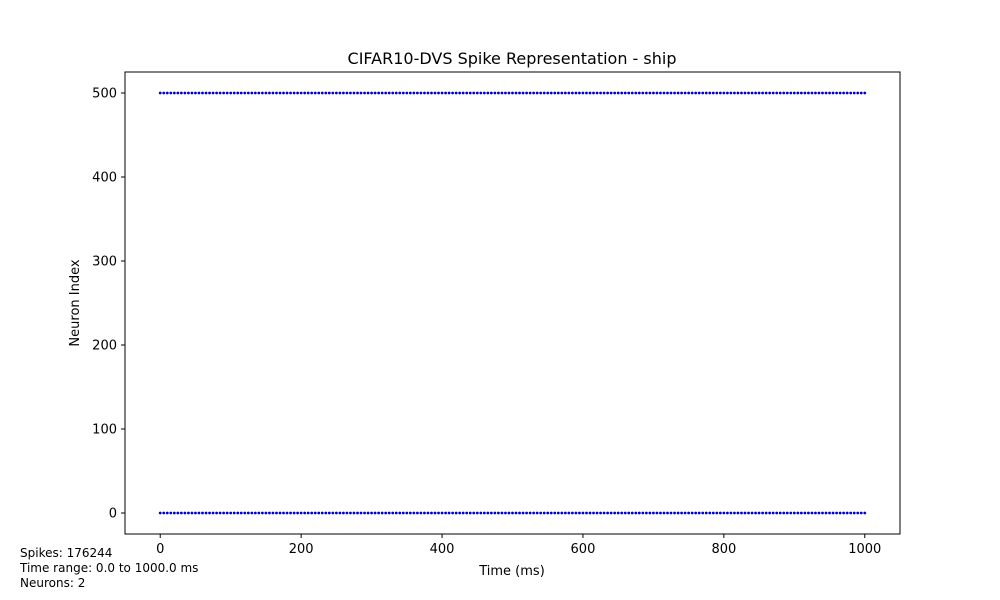 This screenshot has height=600, width=1000. I want to click on x-axis: 0 200 400 600 800 1000, so click(518, 545).